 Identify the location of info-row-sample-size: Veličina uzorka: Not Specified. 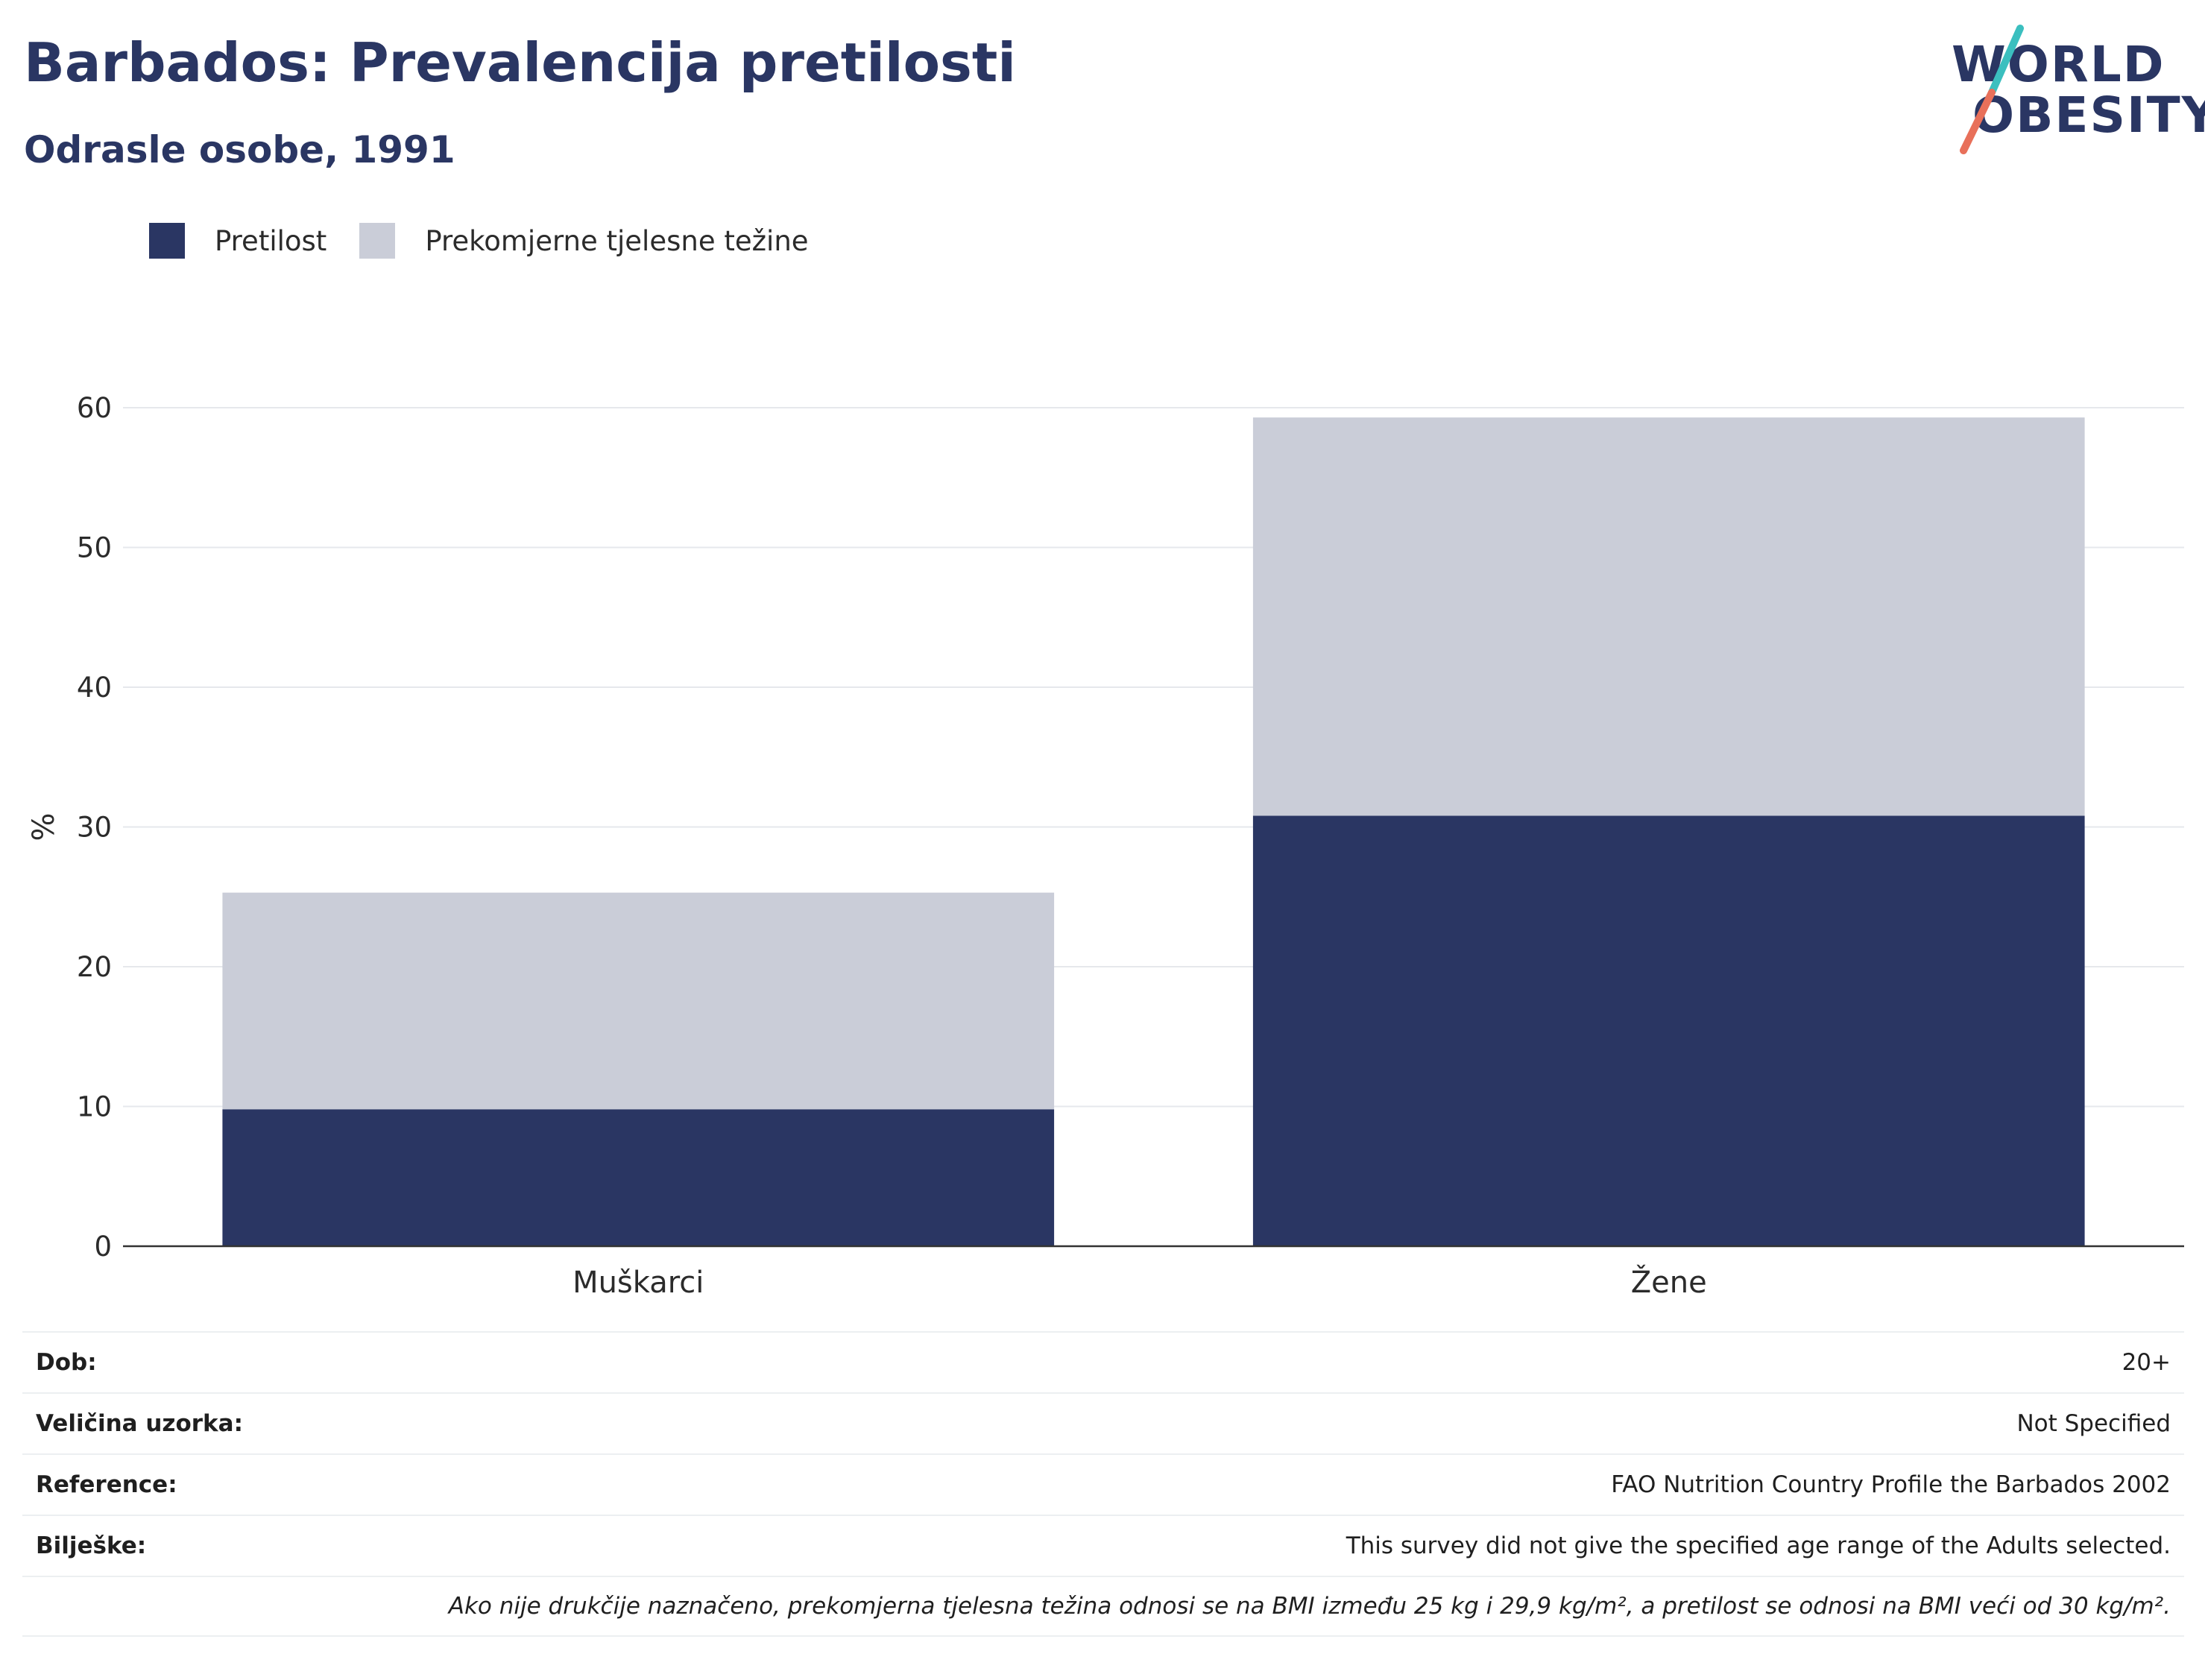
(1103, 1422).